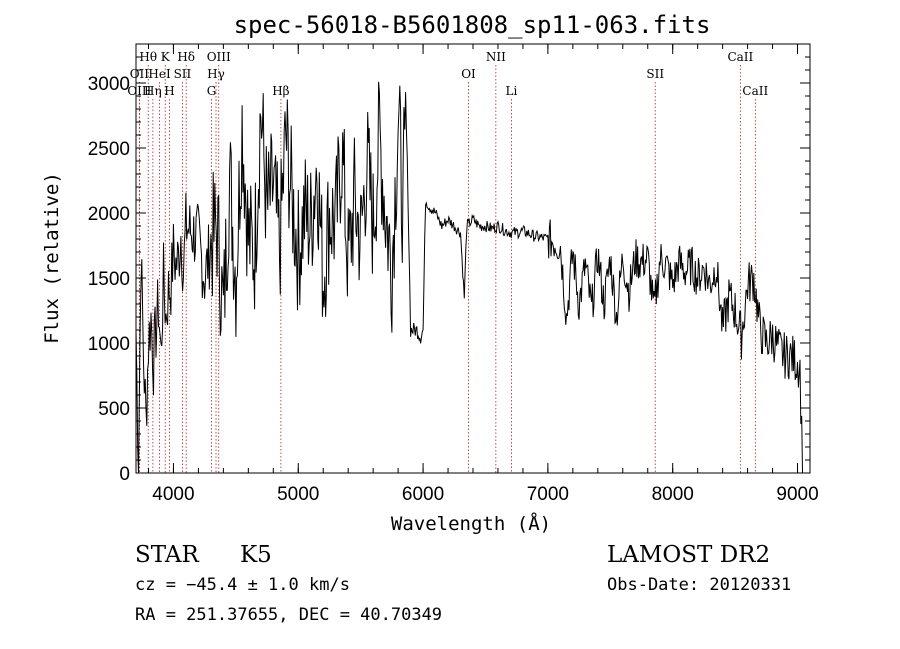 The height and width of the screenshot is (649, 900). Describe the element at coordinates (114, 409) in the screenshot. I see `y-tick-label: 500` at that location.